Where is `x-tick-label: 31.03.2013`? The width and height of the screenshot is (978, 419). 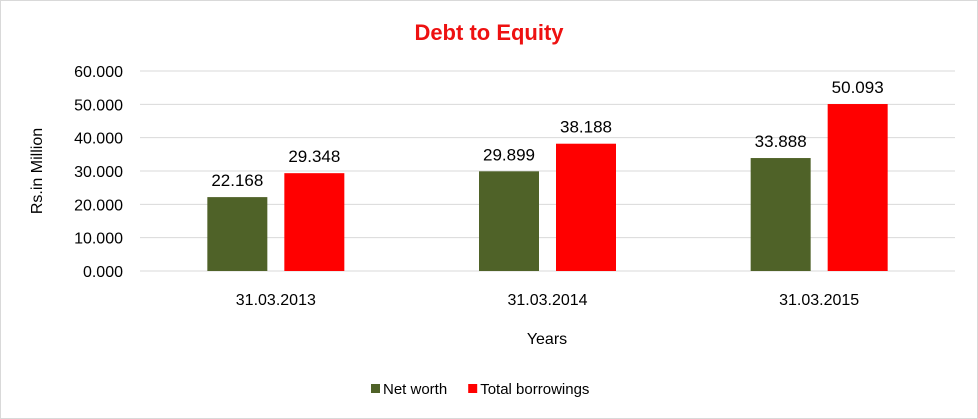 x-tick-label: 31.03.2013 is located at coordinates (276, 300).